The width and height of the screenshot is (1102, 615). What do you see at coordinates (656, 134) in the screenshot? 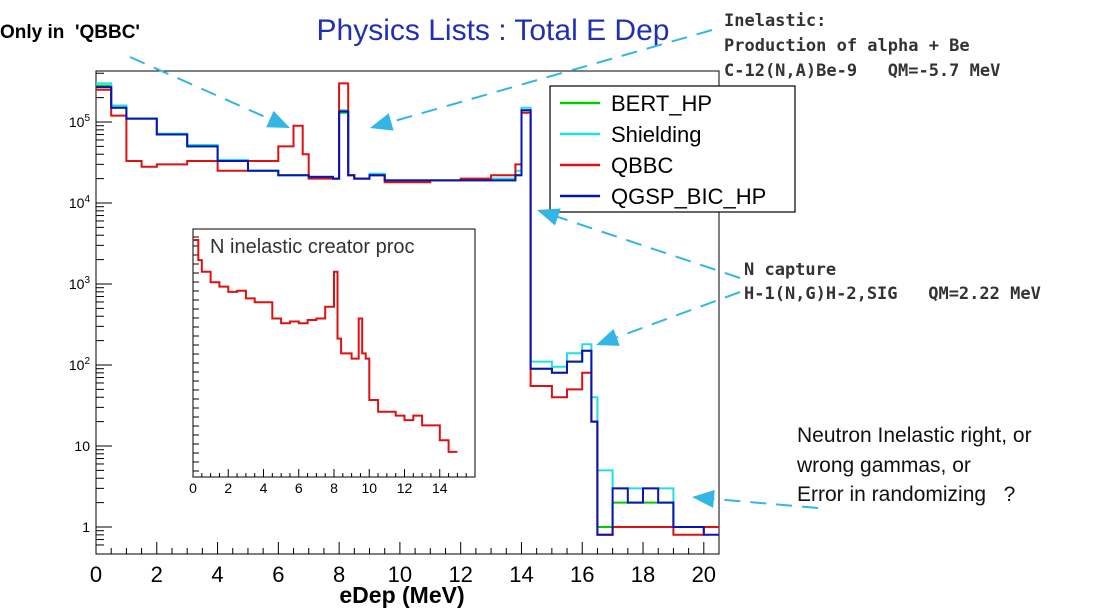
I see `legend-label: Shielding` at bounding box center [656, 134].